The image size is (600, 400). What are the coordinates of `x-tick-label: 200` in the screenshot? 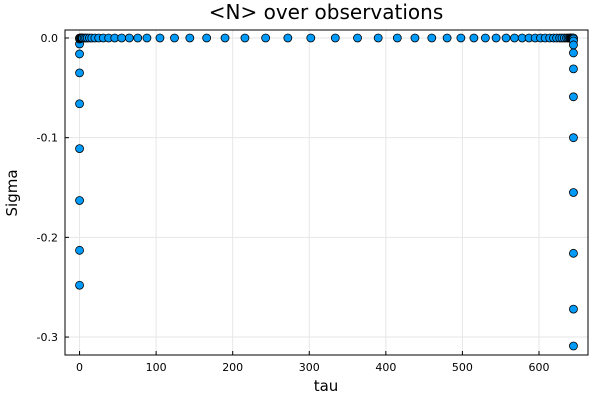 It's located at (232, 367).